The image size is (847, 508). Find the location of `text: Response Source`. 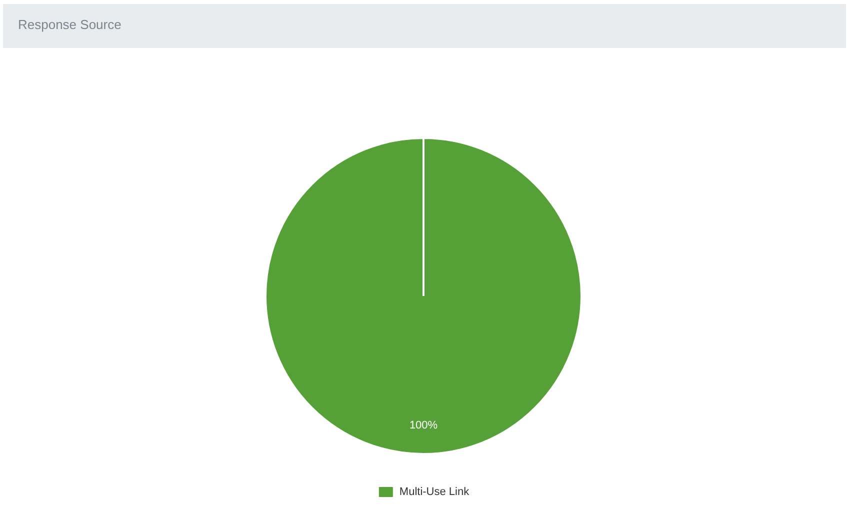

text: Response Source is located at coordinates (70, 24).